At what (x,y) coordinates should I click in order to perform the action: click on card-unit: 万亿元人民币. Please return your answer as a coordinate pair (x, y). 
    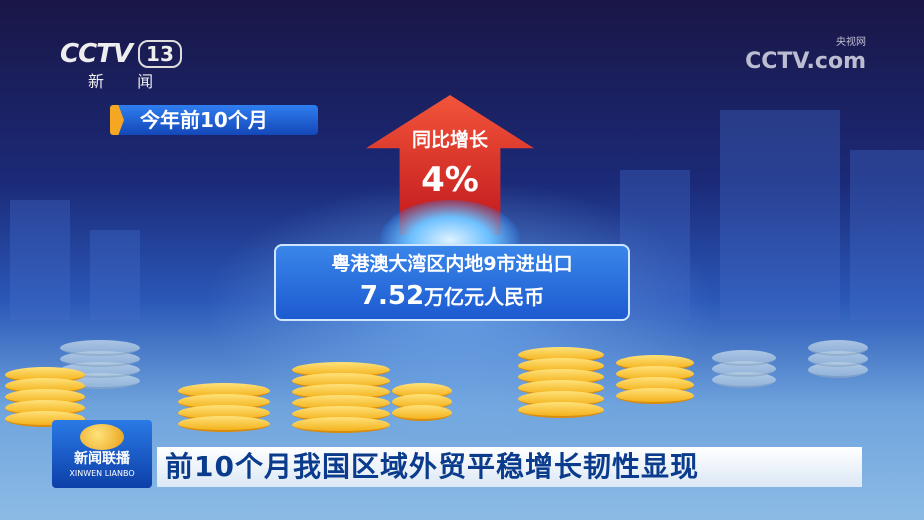
    Looking at the image, I should click on (484, 297).